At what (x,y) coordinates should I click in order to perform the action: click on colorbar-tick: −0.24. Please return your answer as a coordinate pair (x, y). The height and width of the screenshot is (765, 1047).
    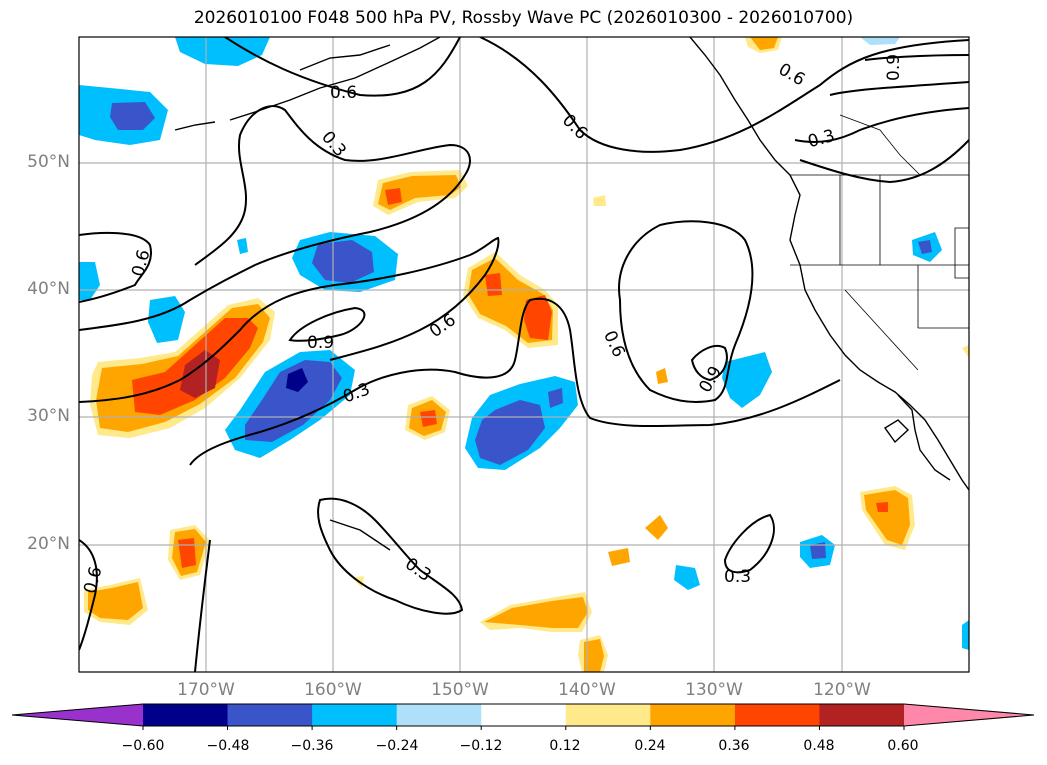
    Looking at the image, I should click on (397, 746).